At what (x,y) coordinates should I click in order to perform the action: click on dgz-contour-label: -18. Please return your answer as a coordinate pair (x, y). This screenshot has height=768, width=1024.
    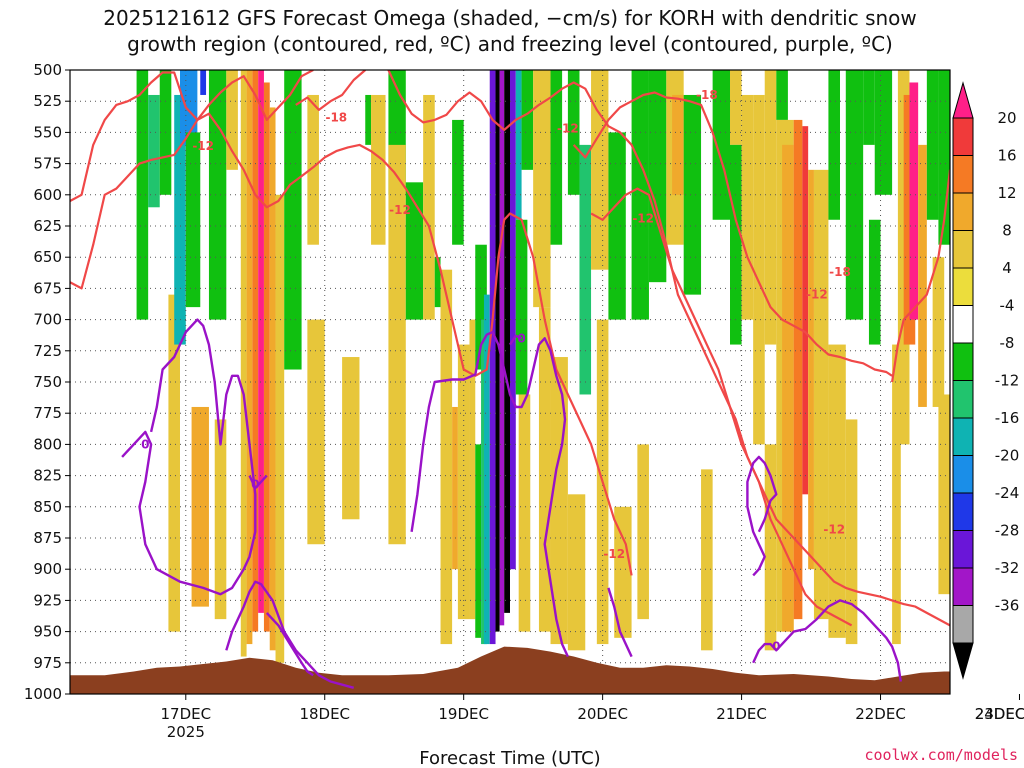
    Looking at the image, I should click on (707, 95).